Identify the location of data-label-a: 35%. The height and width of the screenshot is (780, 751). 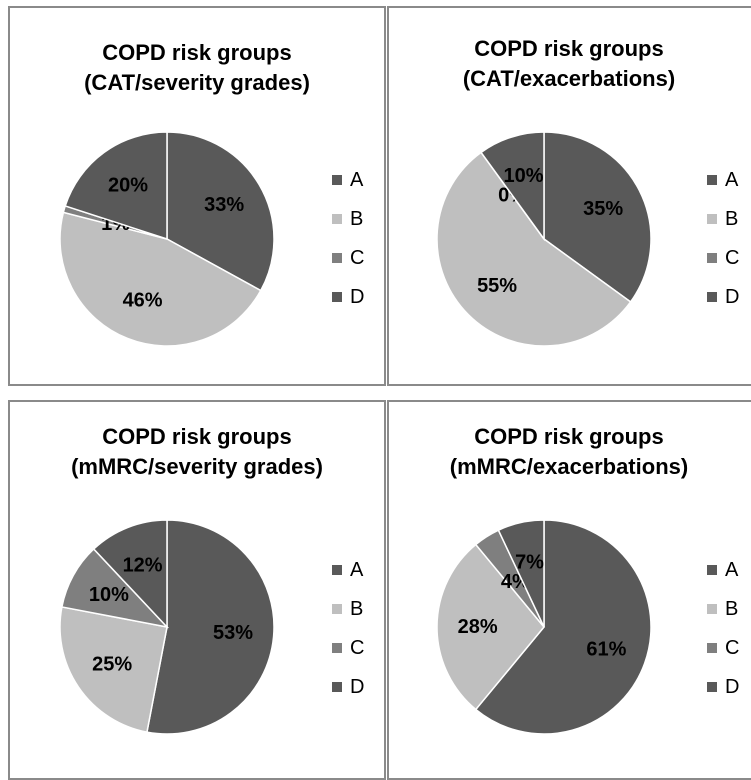
(603, 209).